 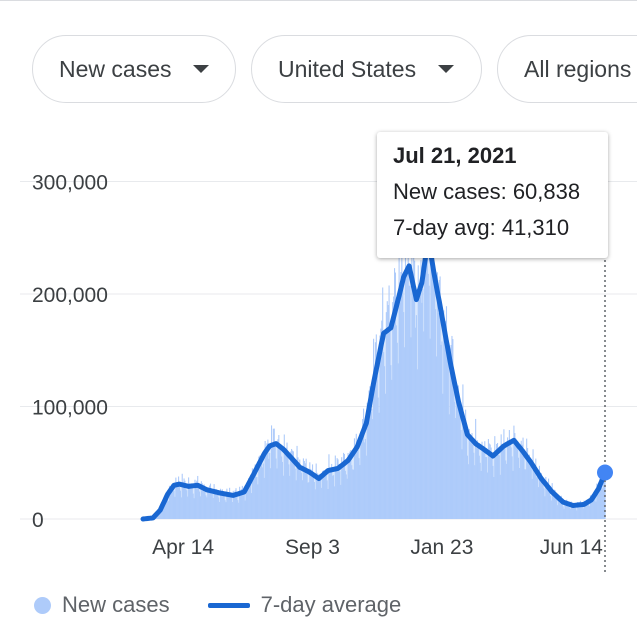 I want to click on country-filter-dropdown: United States, so click(x=366, y=69).